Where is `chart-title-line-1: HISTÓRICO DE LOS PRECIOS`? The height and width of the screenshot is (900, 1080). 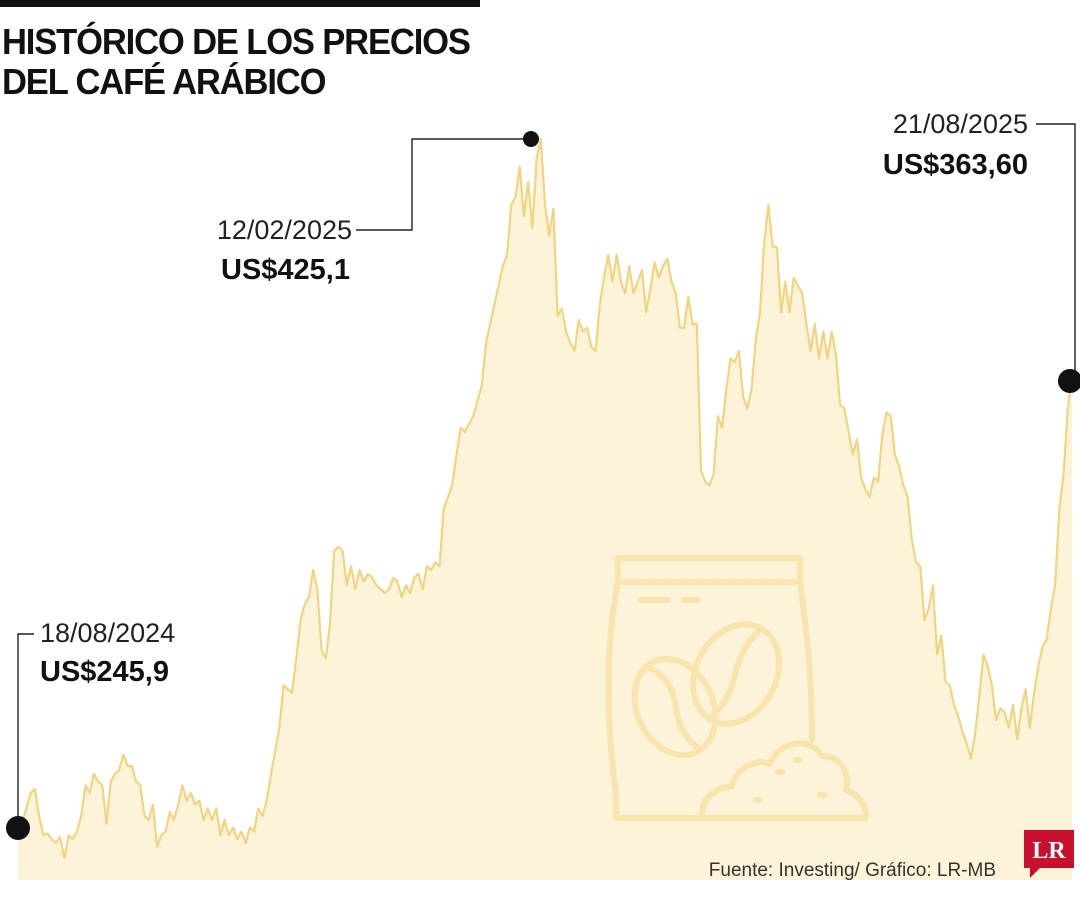 chart-title-line-1: HISTÓRICO DE LOS PRECIOS is located at coordinates (236, 41).